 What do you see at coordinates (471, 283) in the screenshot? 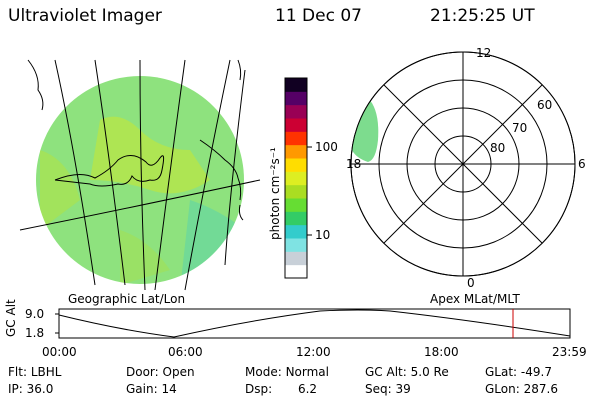
I see `mlt-label-bottom: 0` at bounding box center [471, 283].